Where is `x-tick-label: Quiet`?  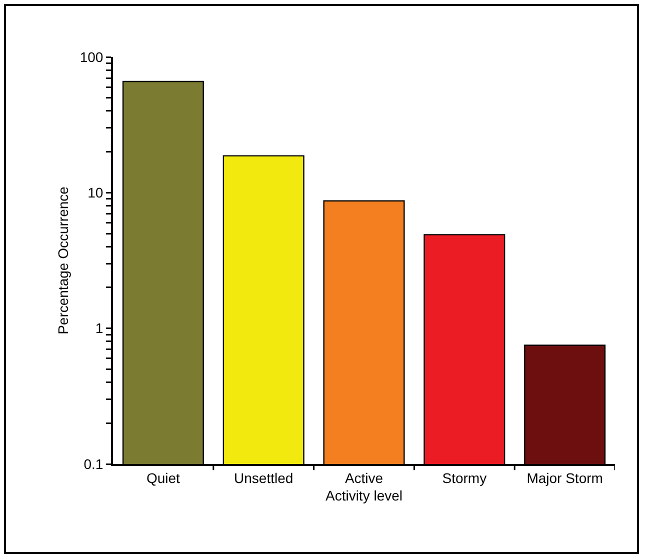 x-tick-label: Quiet is located at coordinates (163, 478).